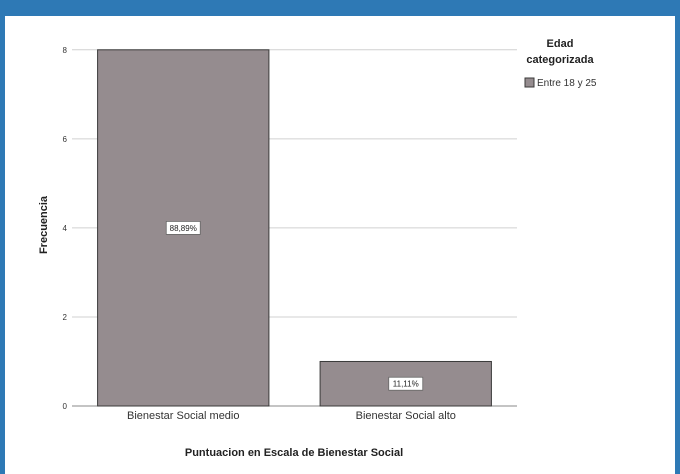 The width and height of the screenshot is (680, 474). I want to click on data-label: 88,89%, so click(183, 228).